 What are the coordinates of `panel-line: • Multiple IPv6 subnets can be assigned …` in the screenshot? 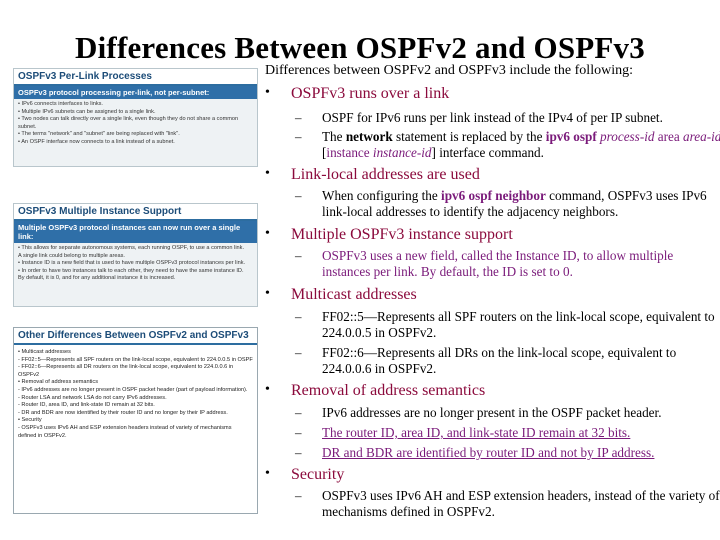 It's located at (87, 111).